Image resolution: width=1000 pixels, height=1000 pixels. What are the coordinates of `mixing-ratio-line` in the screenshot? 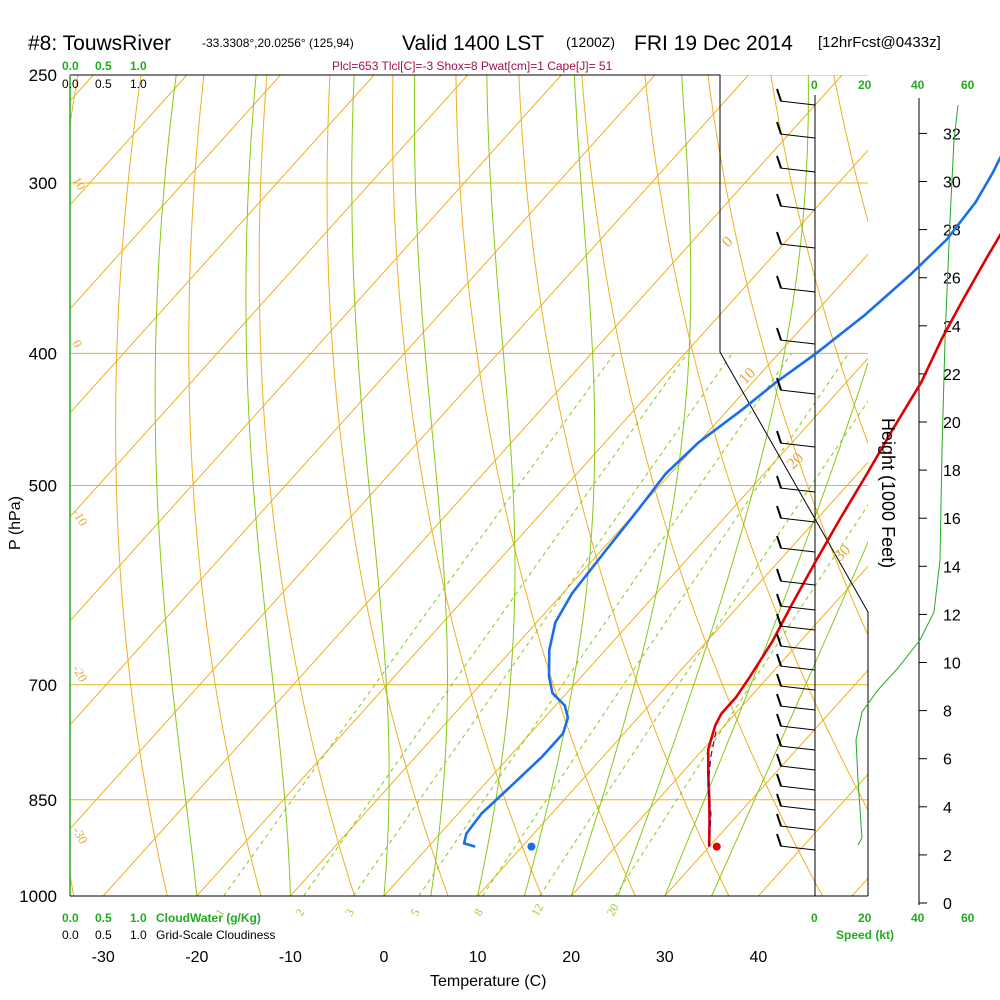 It's located at (741, 700).